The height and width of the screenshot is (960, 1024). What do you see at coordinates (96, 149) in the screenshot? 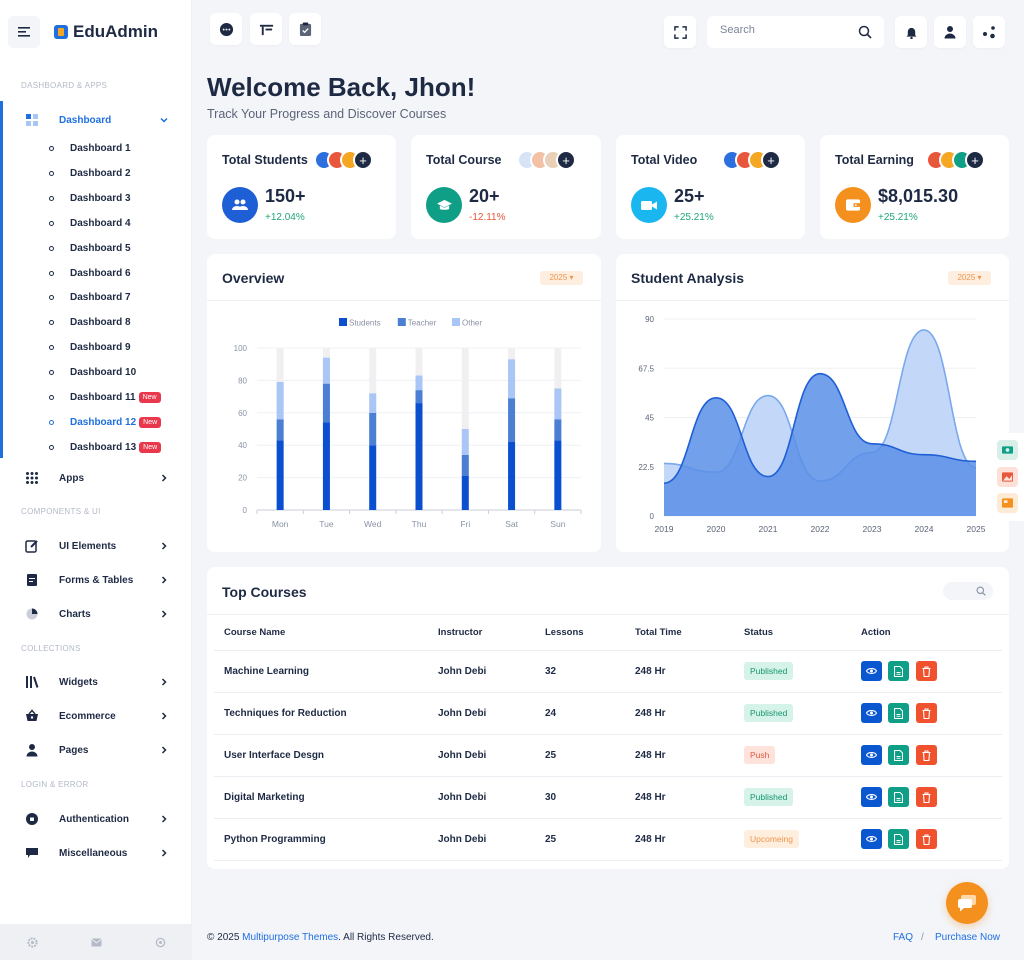
I see `sidebar-subitem-dashboard-1: Dashboard 1` at bounding box center [96, 149].